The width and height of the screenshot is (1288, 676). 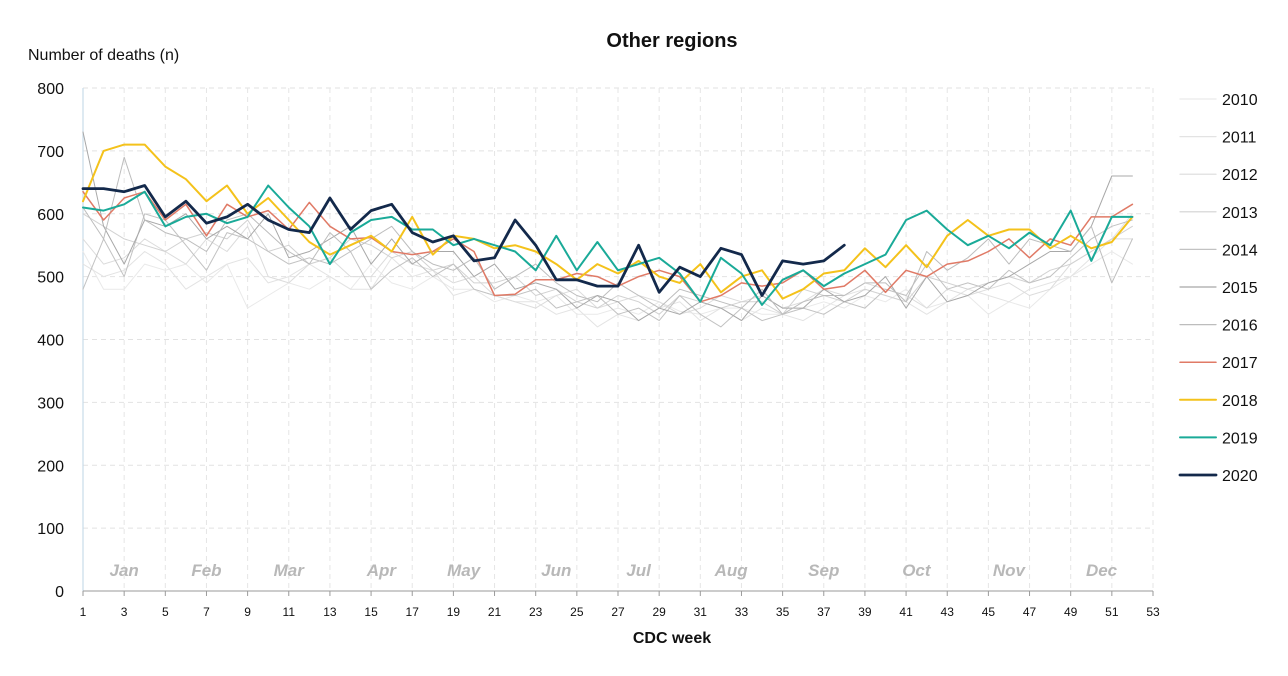 What do you see at coordinates (1240, 175) in the screenshot?
I see `legend-label-2012: 2012` at bounding box center [1240, 175].